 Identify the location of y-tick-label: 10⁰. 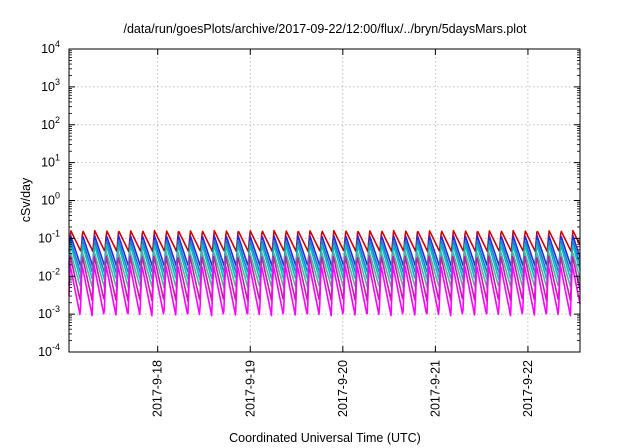
(50, 199).